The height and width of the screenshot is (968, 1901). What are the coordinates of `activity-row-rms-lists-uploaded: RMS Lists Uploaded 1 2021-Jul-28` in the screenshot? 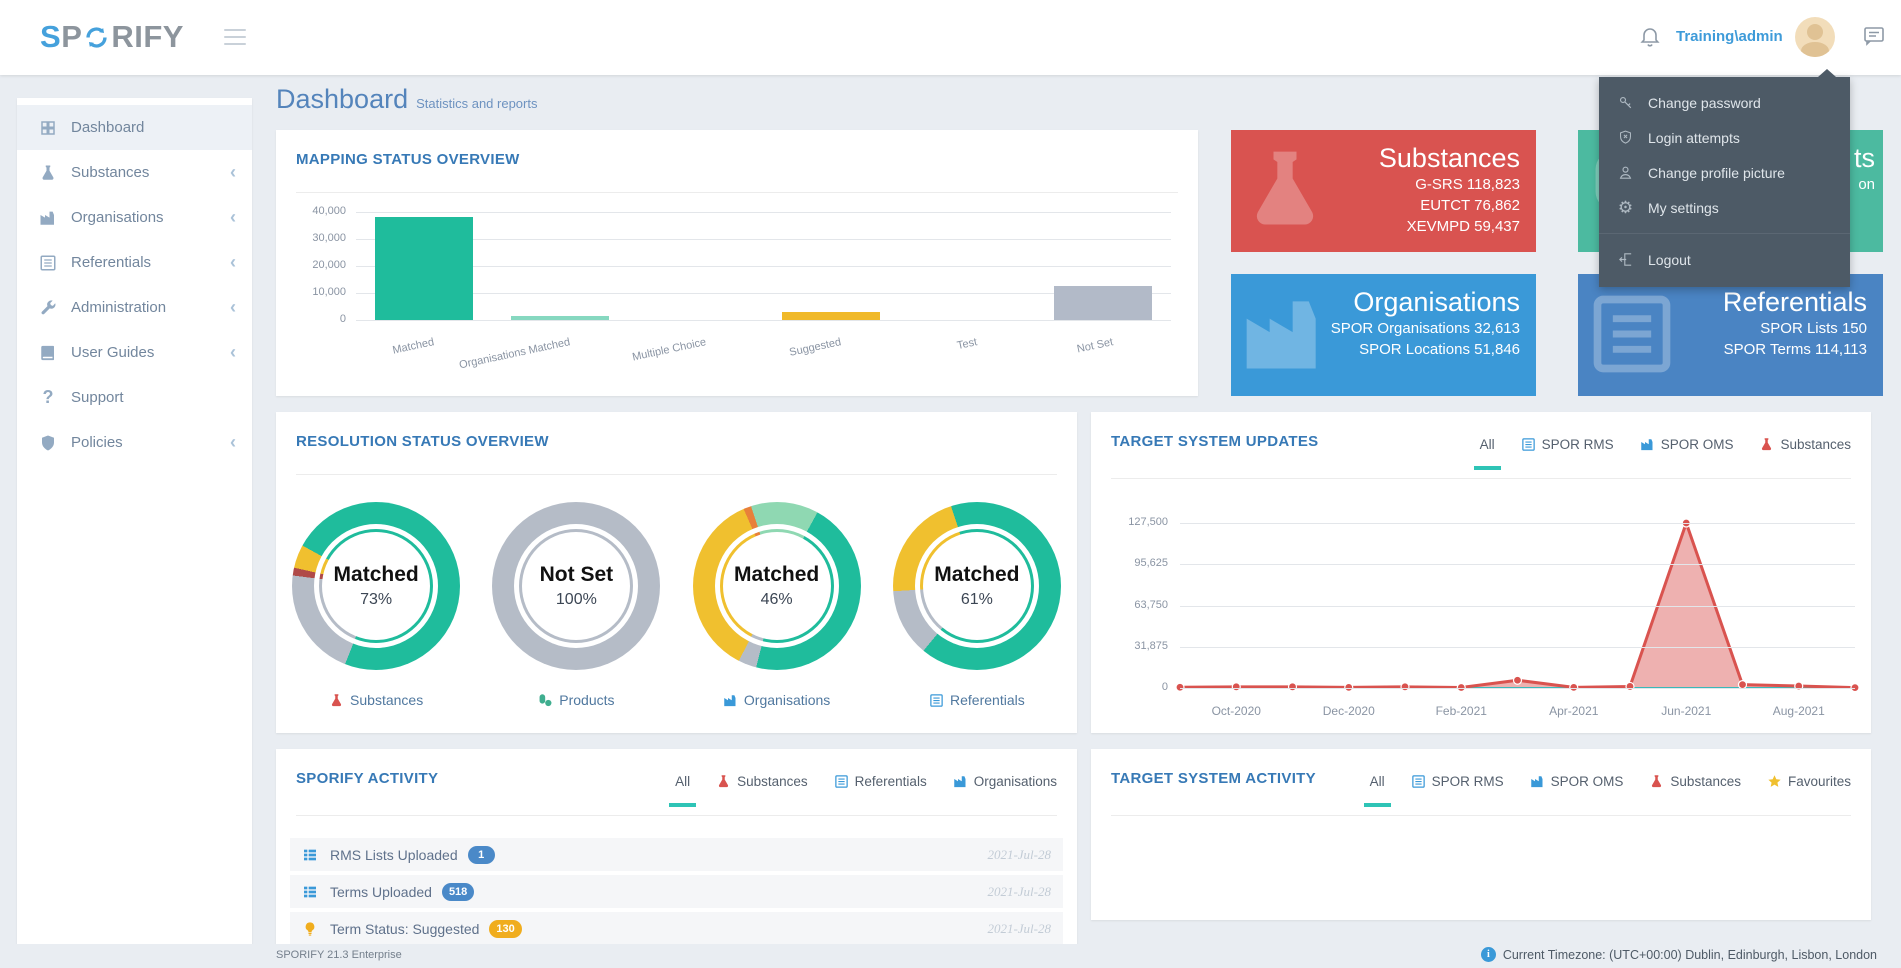 It's located at (676, 854).